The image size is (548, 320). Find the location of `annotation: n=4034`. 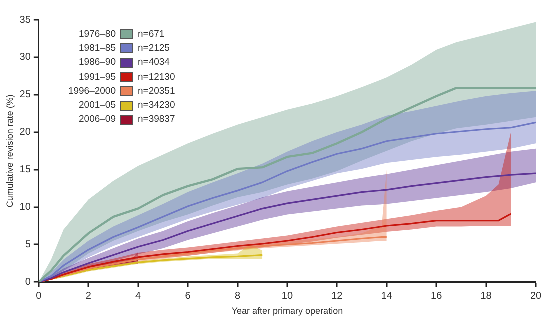

annotation: n=4034 is located at coordinates (154, 62).